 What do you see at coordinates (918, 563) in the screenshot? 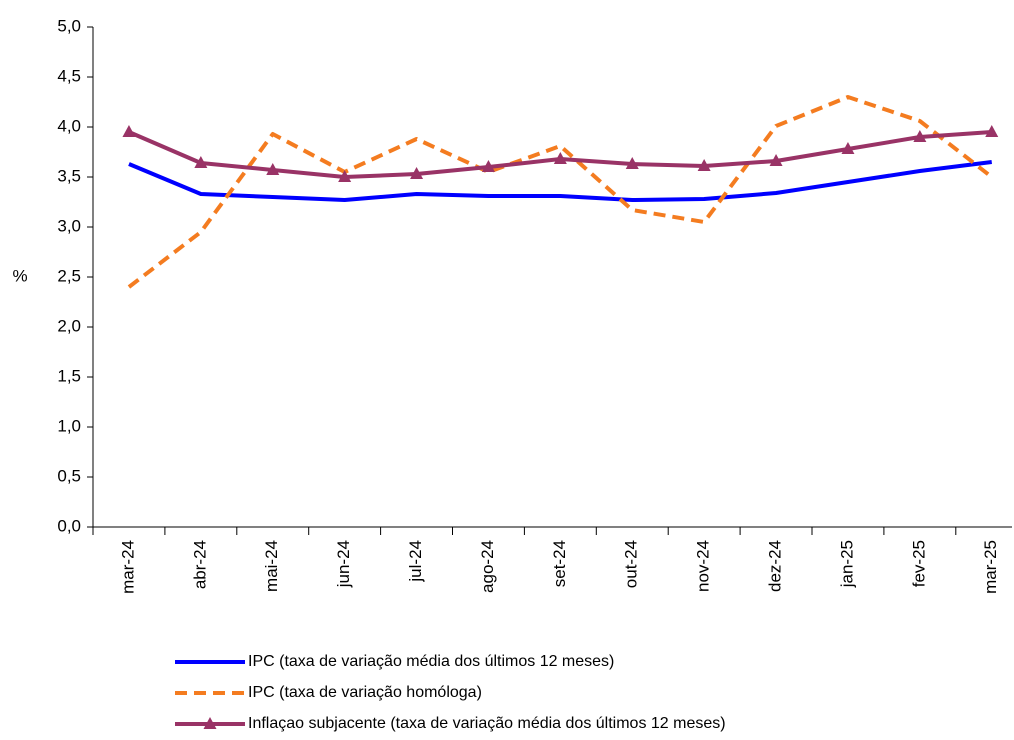
I see `x-tick-label: fev-25` at bounding box center [918, 563].